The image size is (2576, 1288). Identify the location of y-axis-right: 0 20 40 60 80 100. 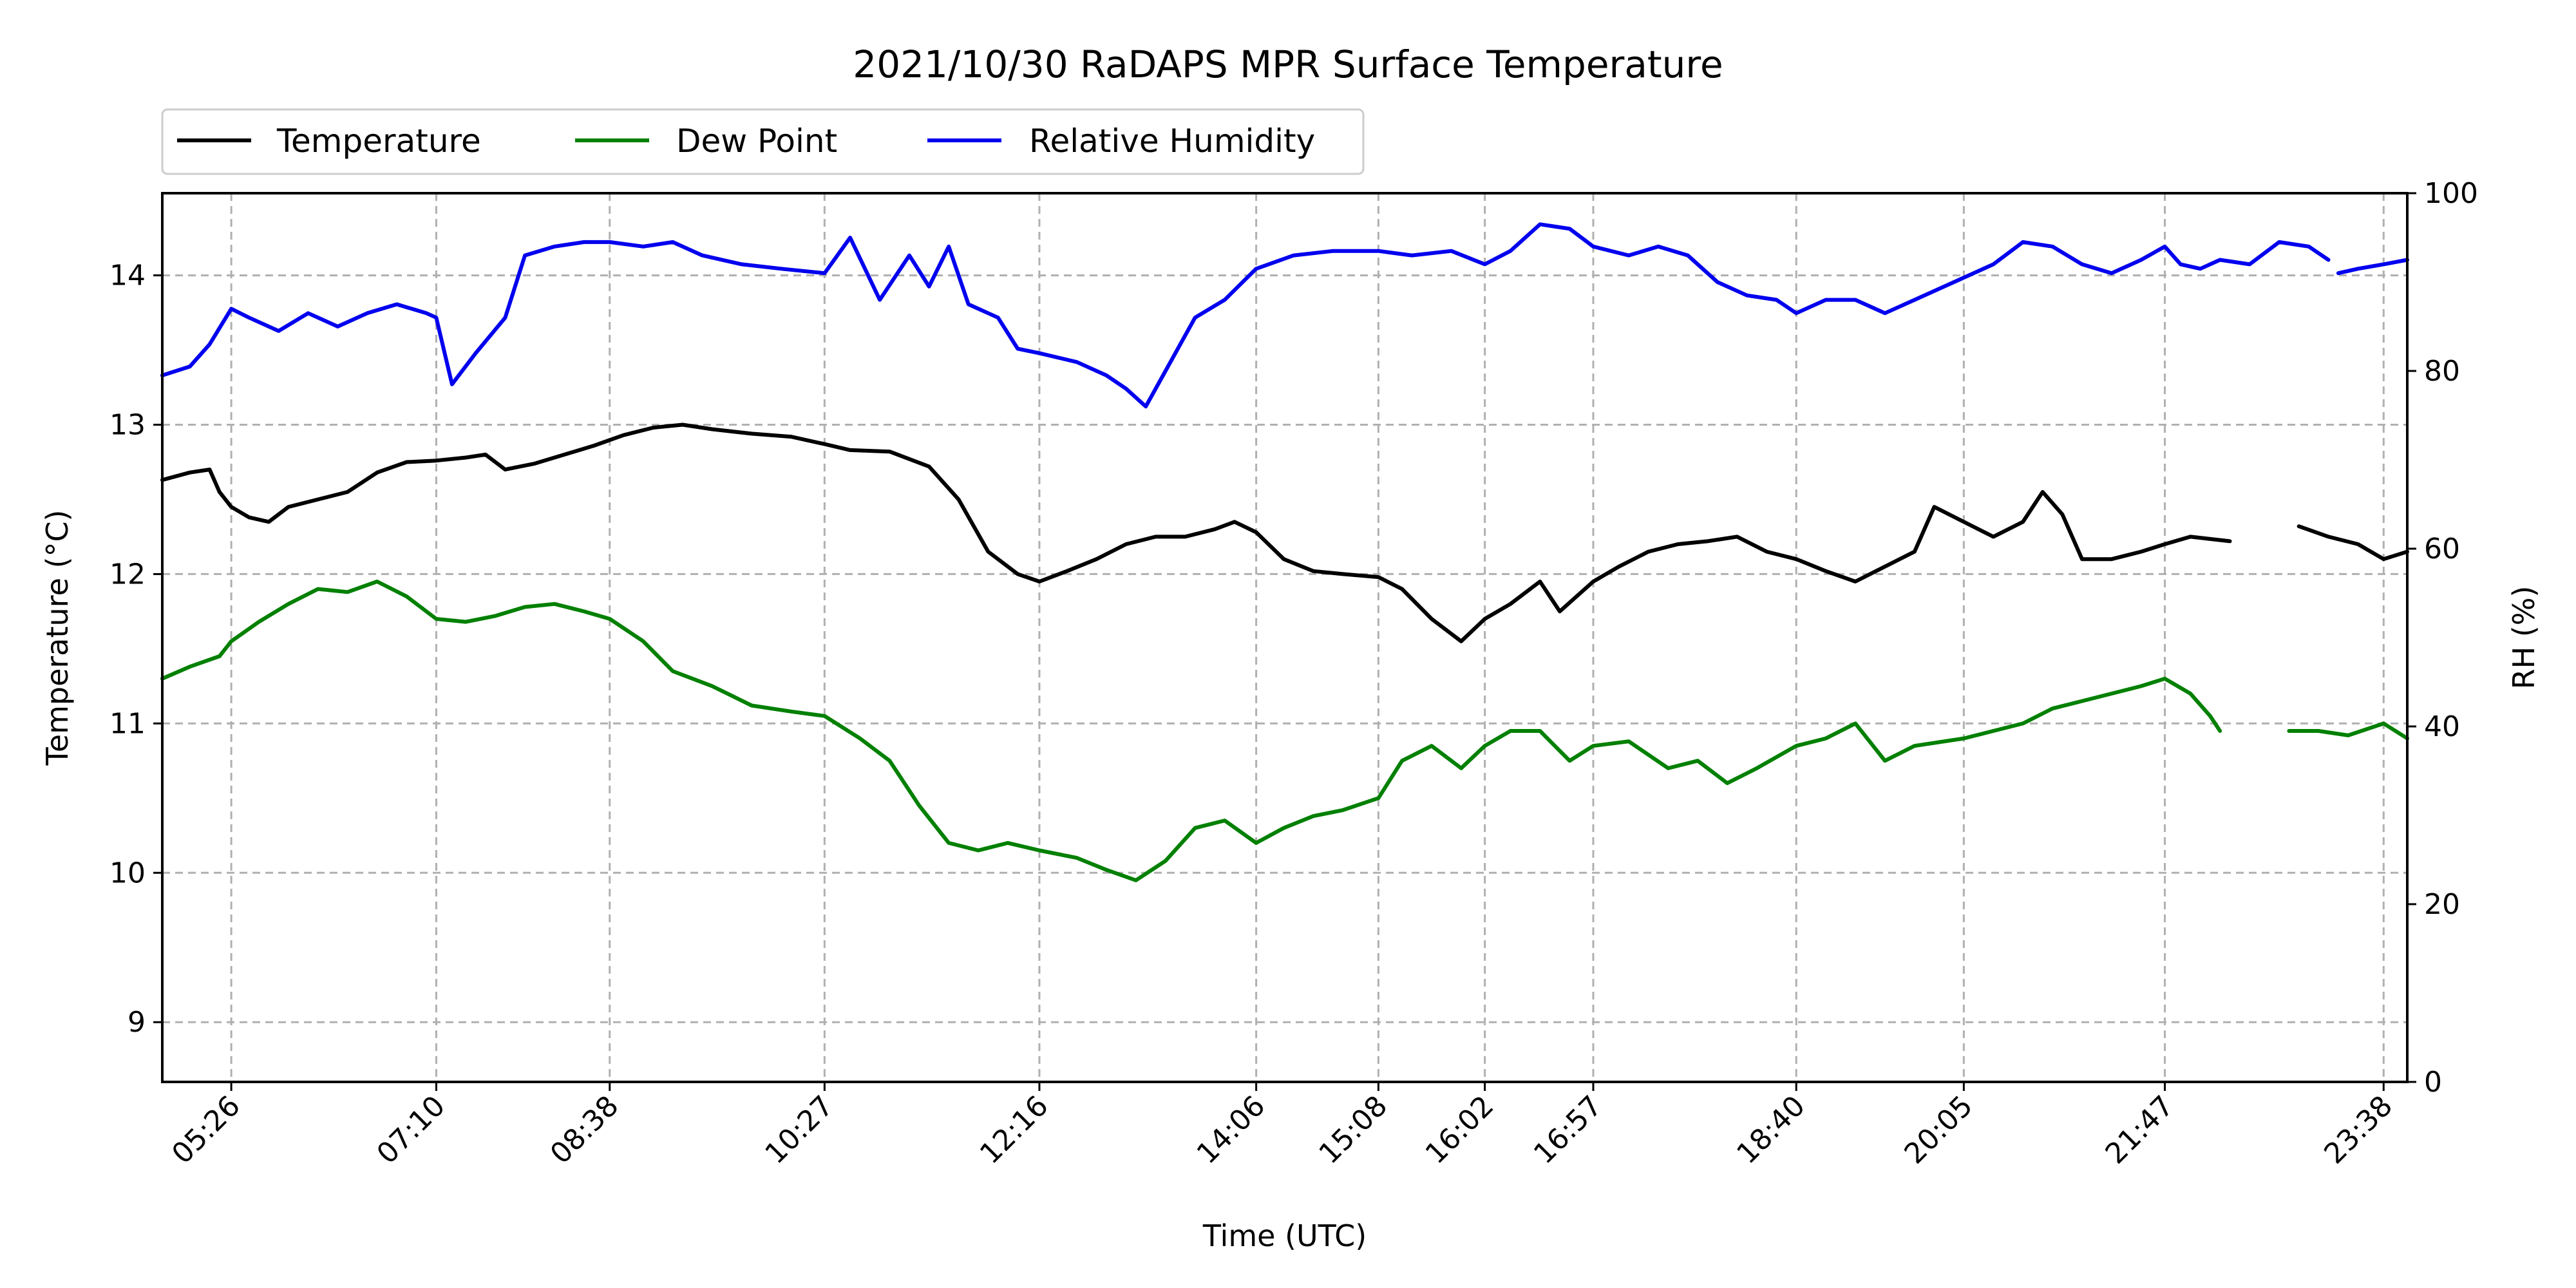
(2442, 638).